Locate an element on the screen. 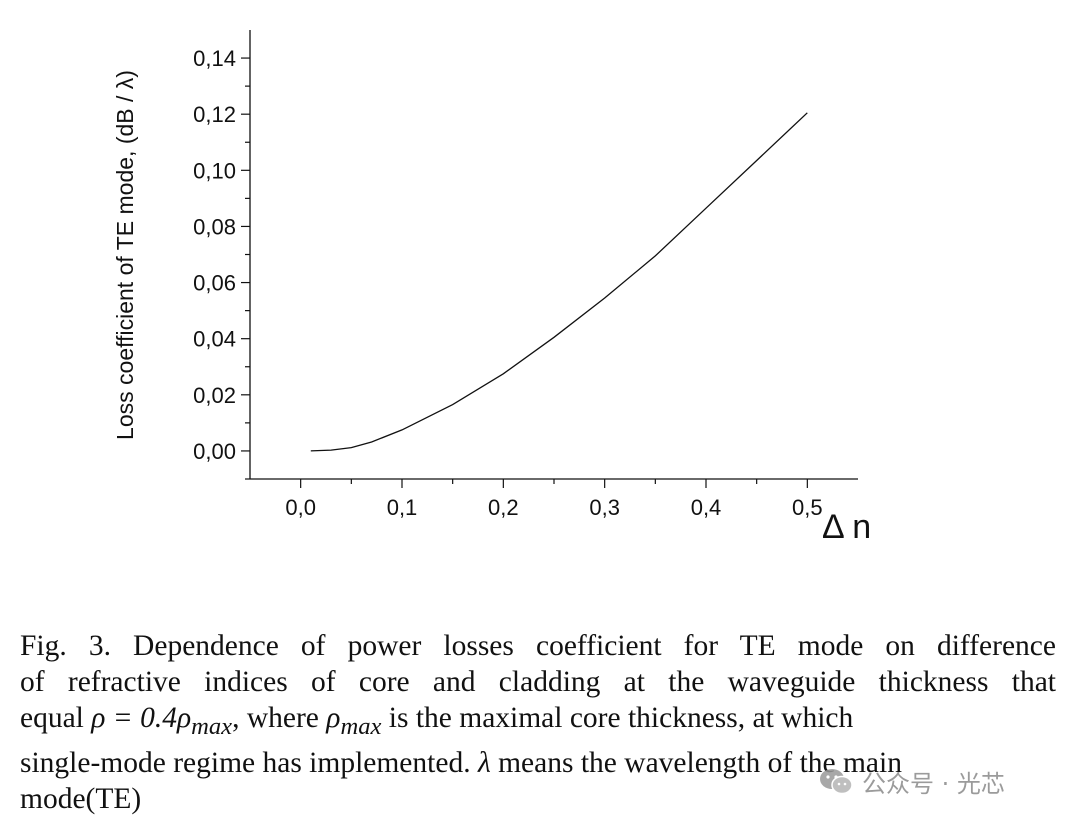 Image resolution: width=1080 pixels, height=824 pixels. caption-text: , where is located at coordinates (279, 718).